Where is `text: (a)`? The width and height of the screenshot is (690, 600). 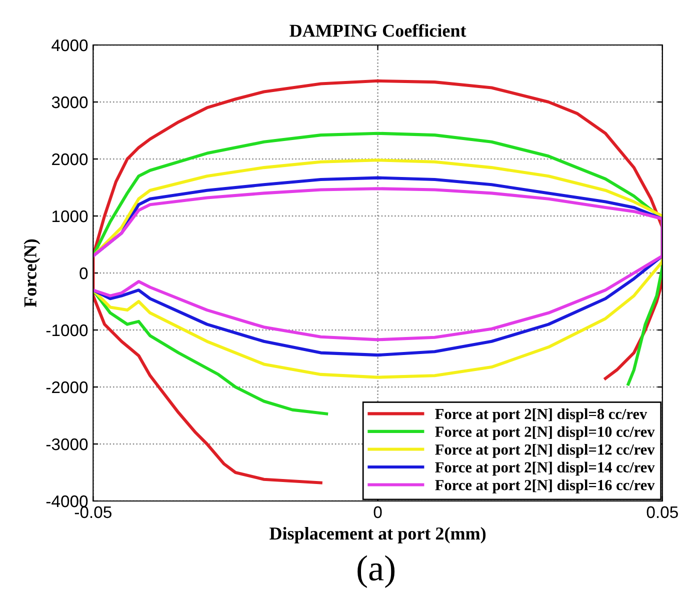
text: (a) is located at coordinates (376, 571).